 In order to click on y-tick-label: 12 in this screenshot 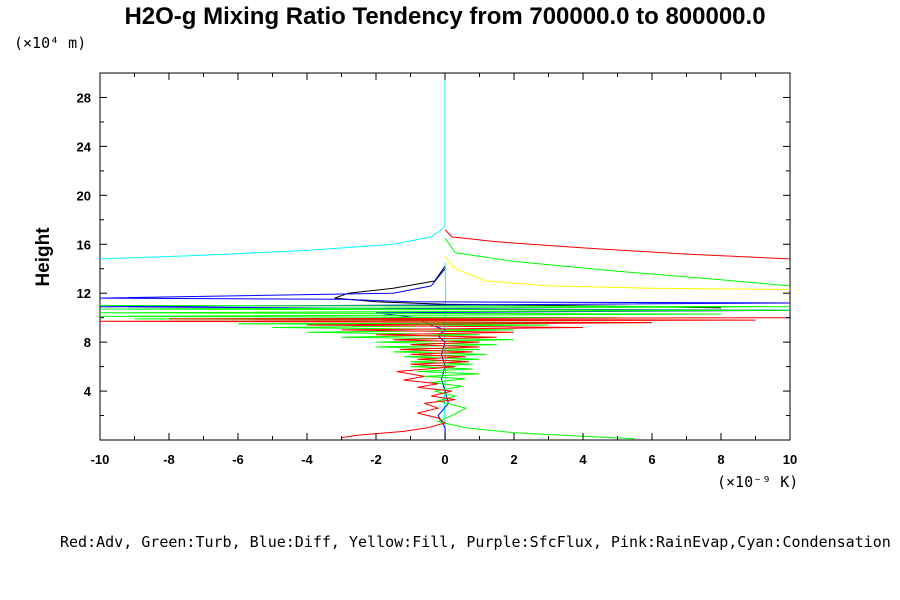, I will do `click(84, 293)`.